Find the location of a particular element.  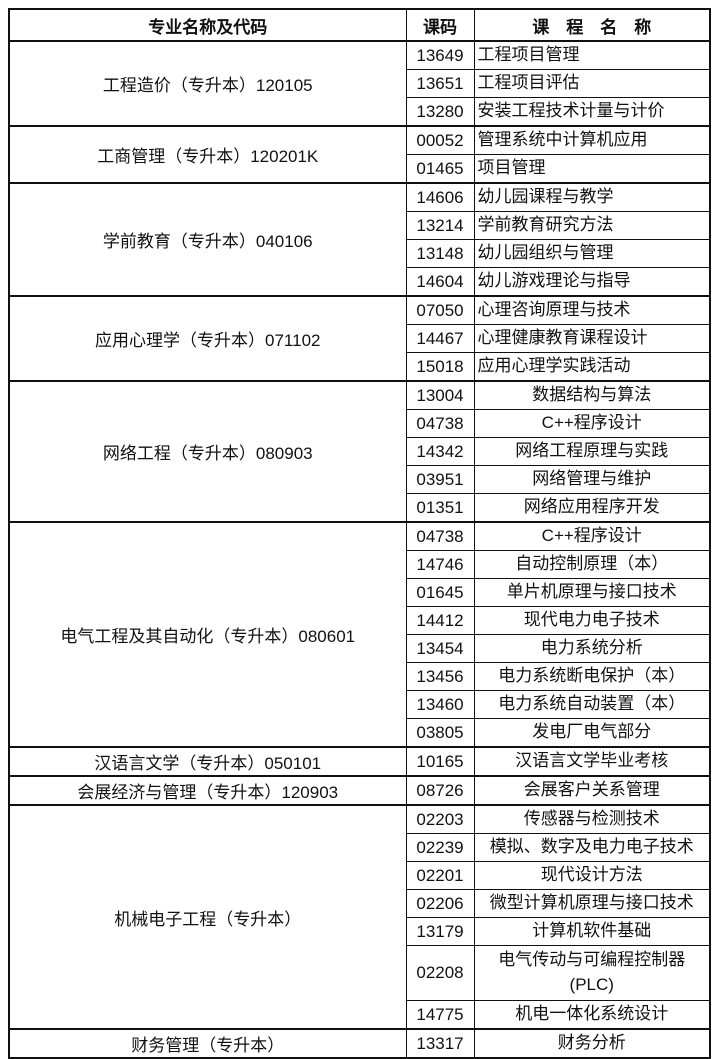

table-row: 02208 电气传动与可编程控制器 (PLC) is located at coordinates (360, 973).